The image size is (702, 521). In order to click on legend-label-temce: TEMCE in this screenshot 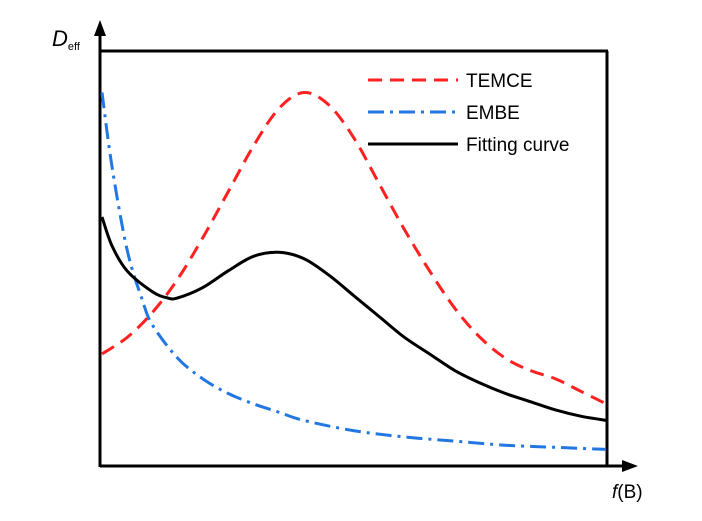, I will do `click(499, 81)`.